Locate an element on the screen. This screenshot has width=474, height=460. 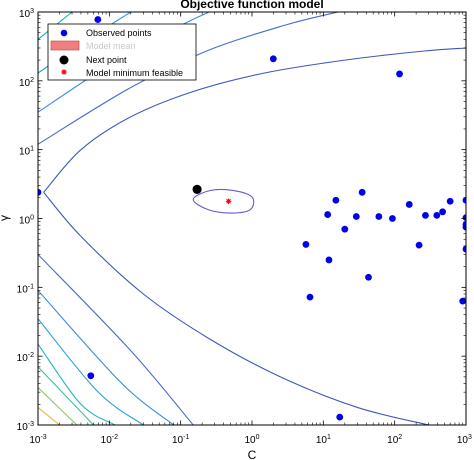
next-point is located at coordinates (197, 189).